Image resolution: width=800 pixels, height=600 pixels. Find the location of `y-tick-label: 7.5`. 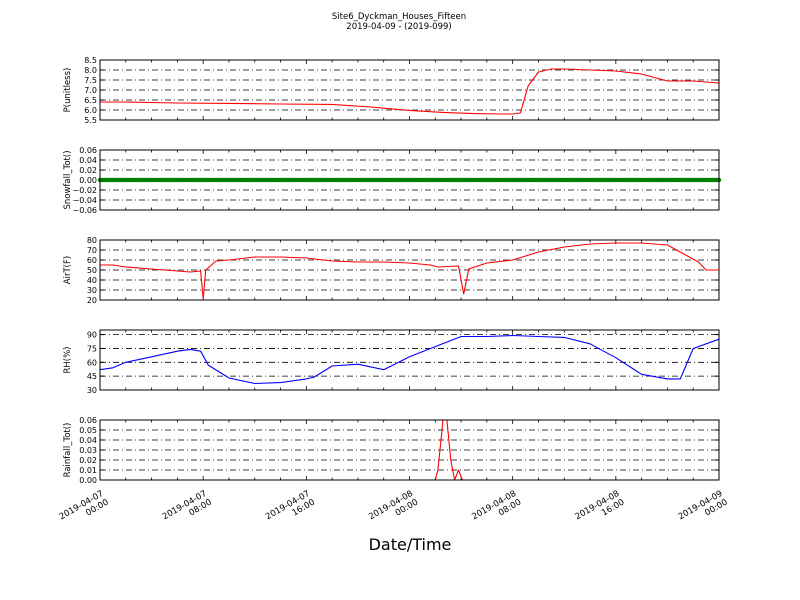

y-tick-label: 7.5 is located at coordinates (90, 80).